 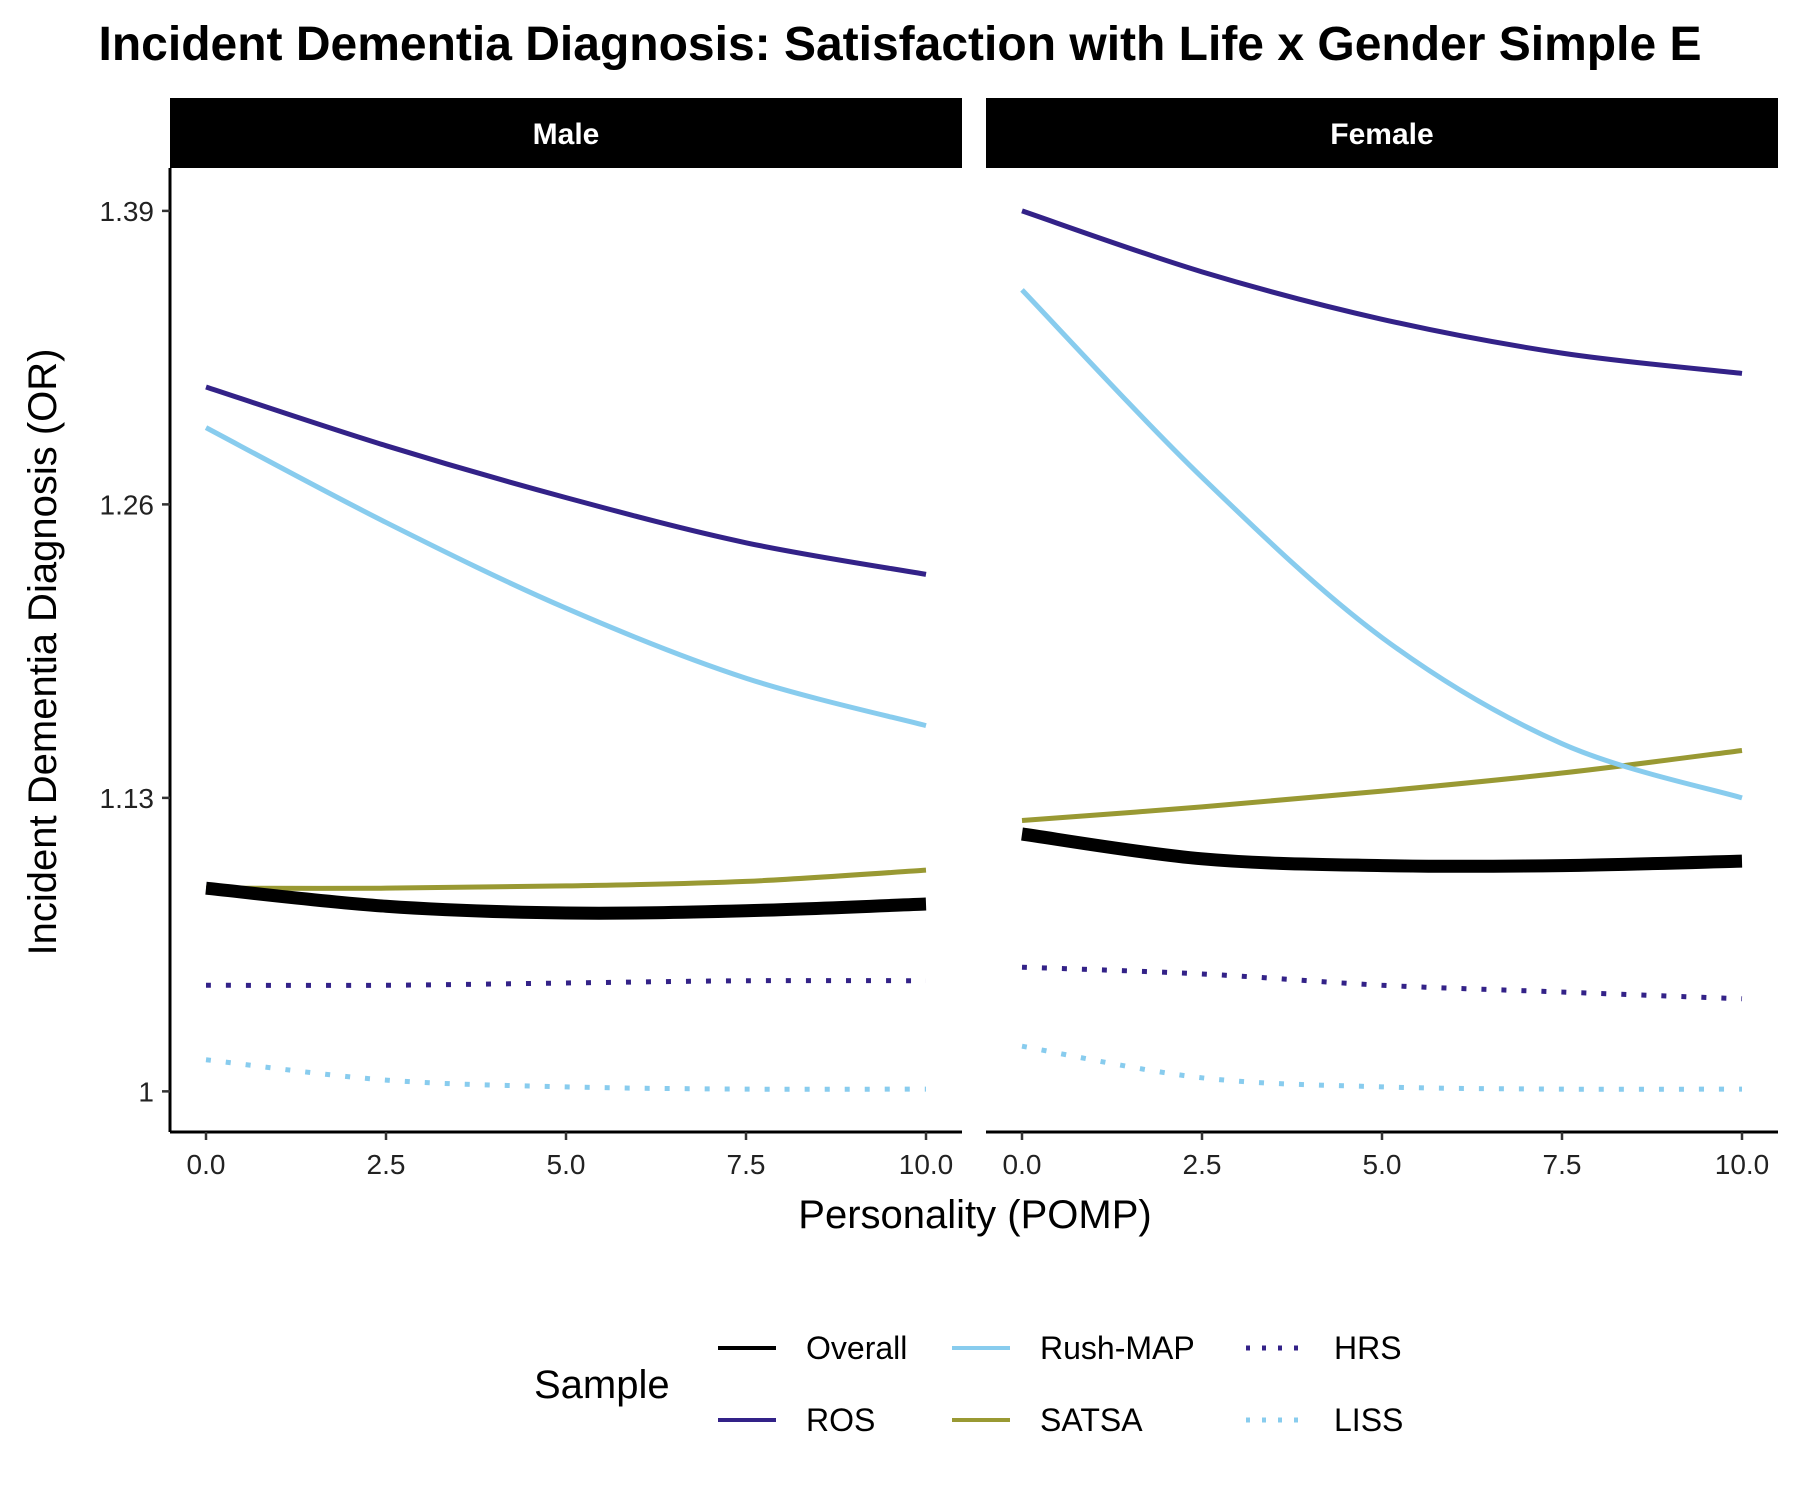 What do you see at coordinates (127, 211) in the screenshot?
I see `y-tick-label: 1.39` at bounding box center [127, 211].